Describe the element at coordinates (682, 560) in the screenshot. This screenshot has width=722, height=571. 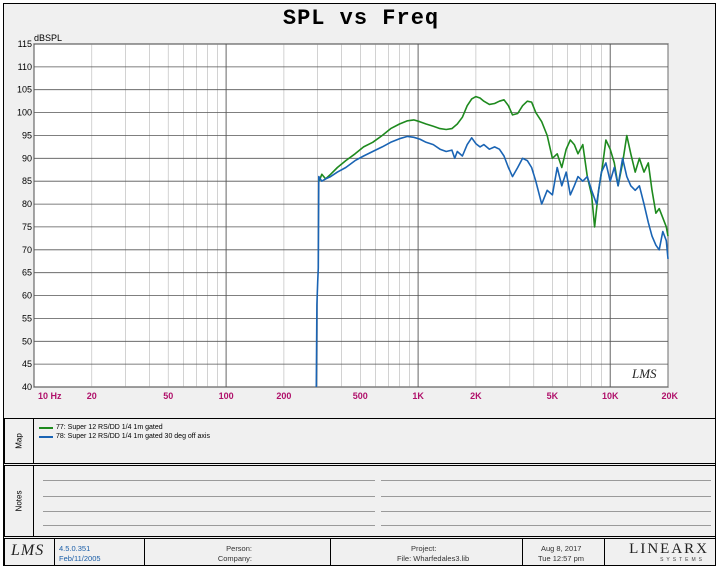
I see `linearx-subtitle: SYSTEMS` at that location.